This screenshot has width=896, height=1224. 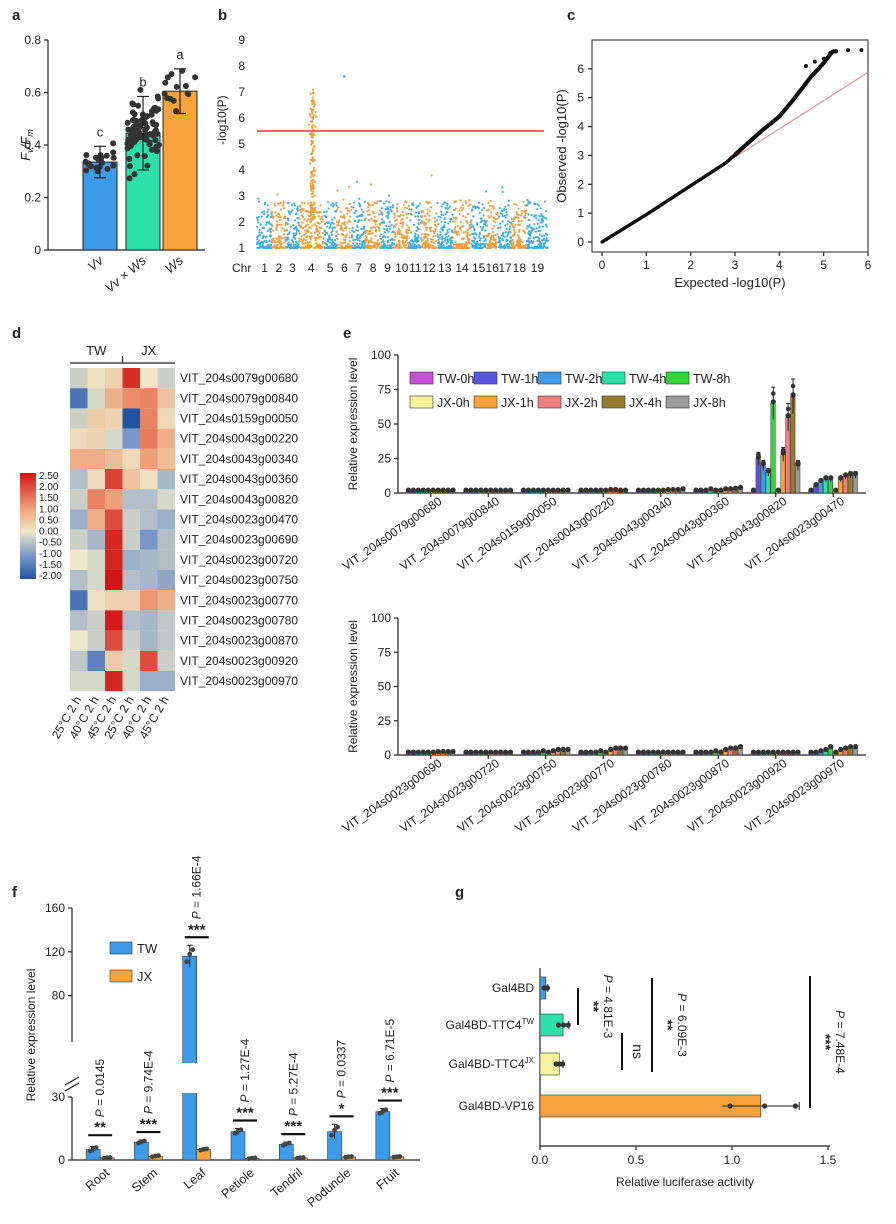 I want to click on bar-TW-Fruit, so click(x=383, y=1136).